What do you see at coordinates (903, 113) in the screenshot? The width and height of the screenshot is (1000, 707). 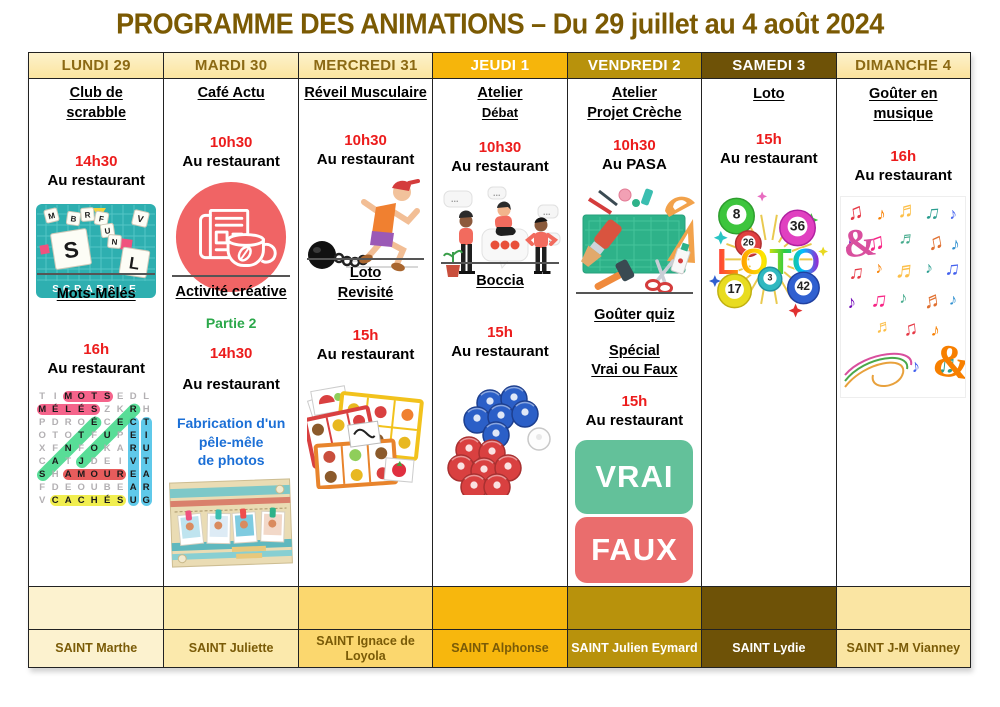 I see `activity-title: musique` at bounding box center [903, 113].